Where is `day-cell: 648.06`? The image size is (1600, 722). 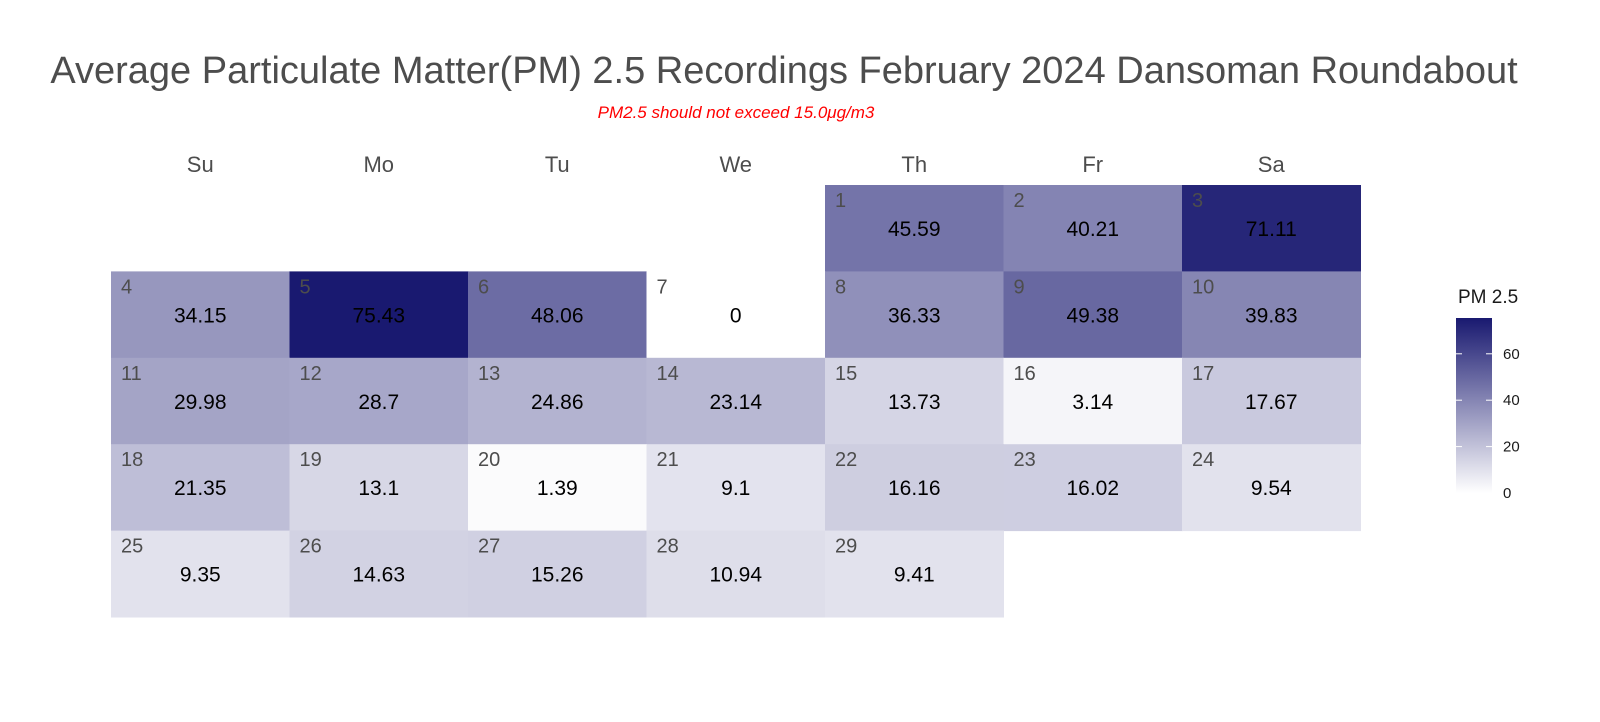
day-cell: 648.06 is located at coordinates (557, 315).